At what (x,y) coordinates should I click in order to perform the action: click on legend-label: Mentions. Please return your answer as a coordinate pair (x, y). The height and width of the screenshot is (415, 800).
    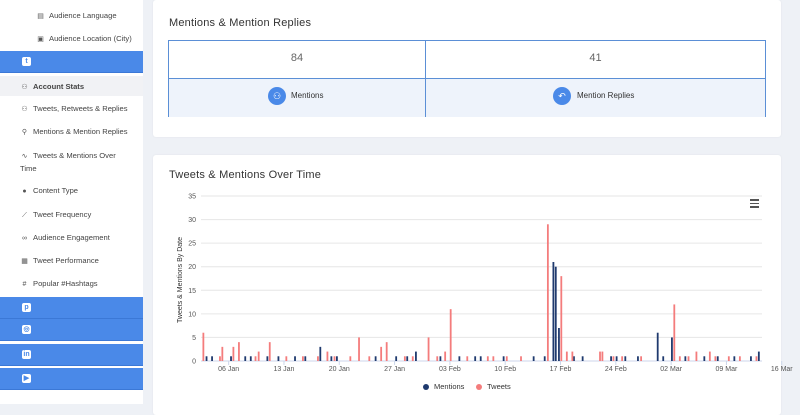
    Looking at the image, I should click on (449, 386).